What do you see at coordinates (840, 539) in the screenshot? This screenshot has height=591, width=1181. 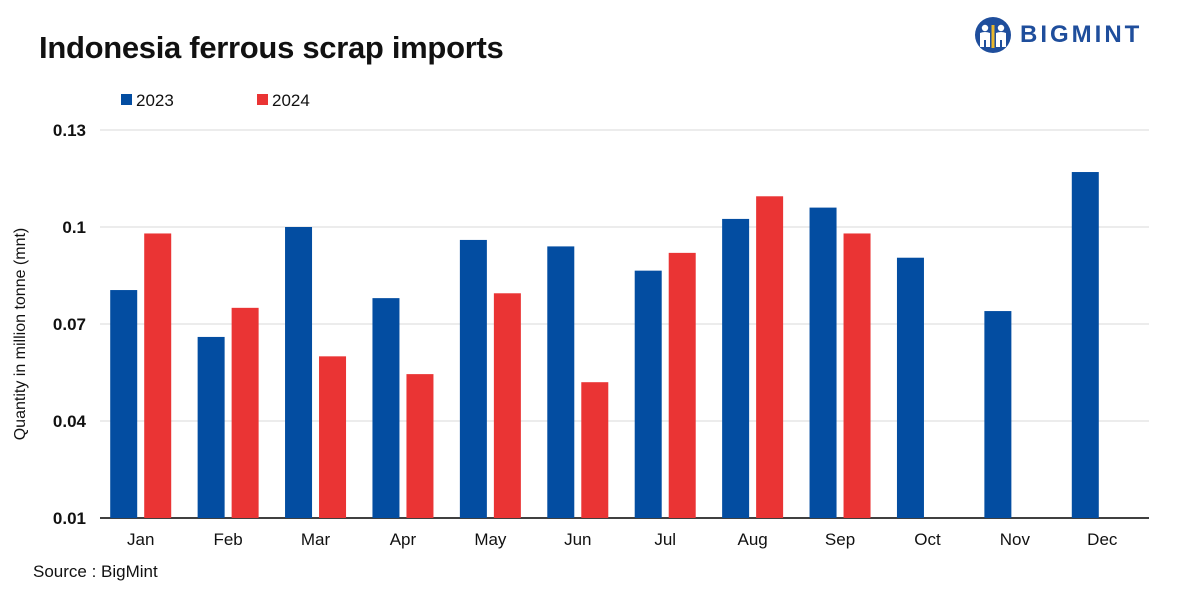 I see `x-tick-label: Sep` at bounding box center [840, 539].